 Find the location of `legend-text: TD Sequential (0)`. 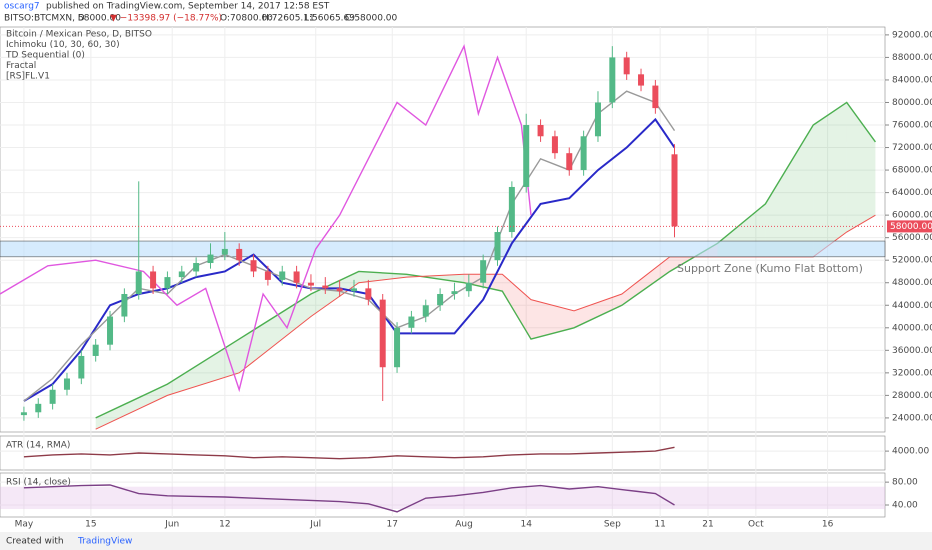

legend-text: TD Sequential (0) is located at coordinates (45, 56).